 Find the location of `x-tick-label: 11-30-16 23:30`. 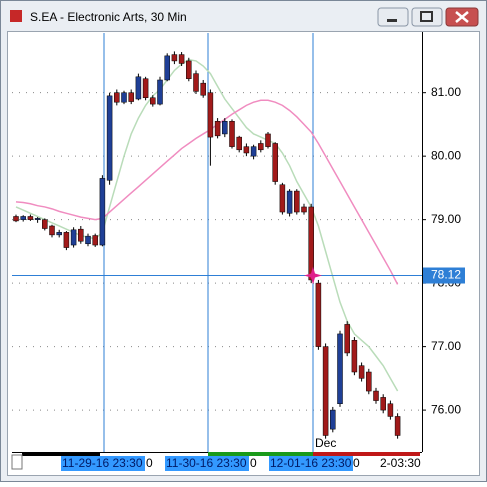

x-tick-label: 11-30-16 23:30 is located at coordinates (206, 463).